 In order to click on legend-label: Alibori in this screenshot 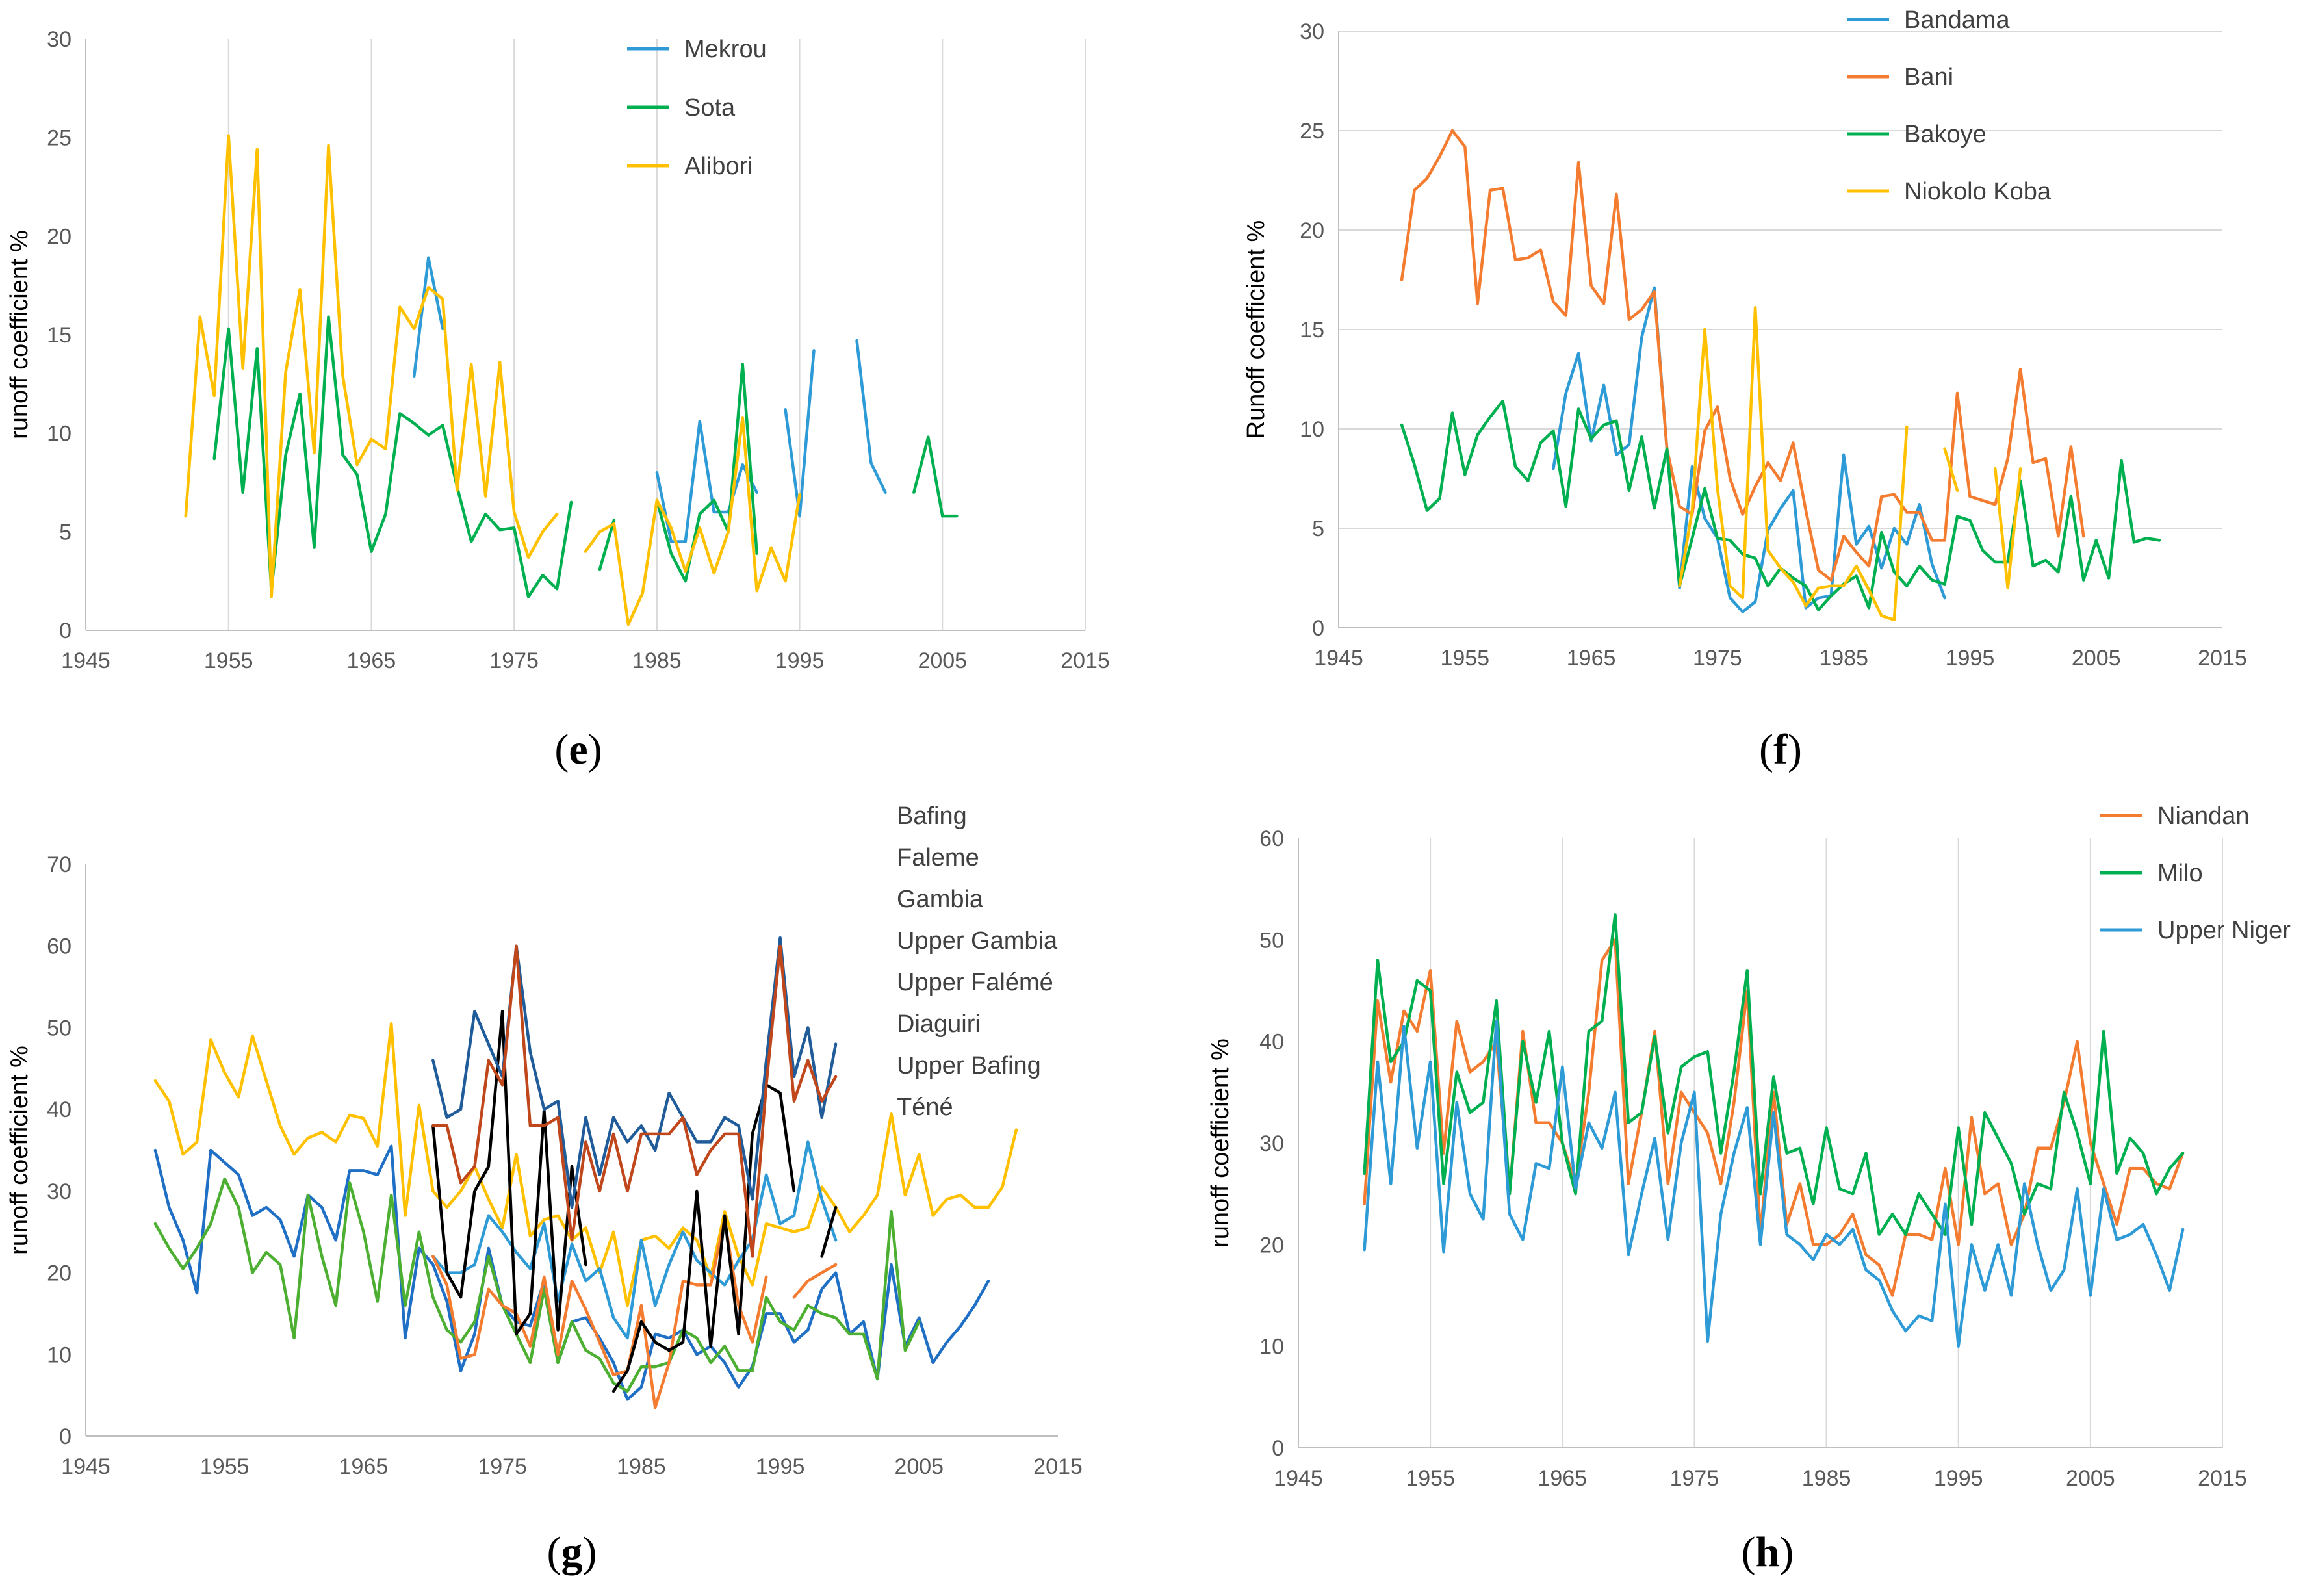, I will do `click(718, 166)`.